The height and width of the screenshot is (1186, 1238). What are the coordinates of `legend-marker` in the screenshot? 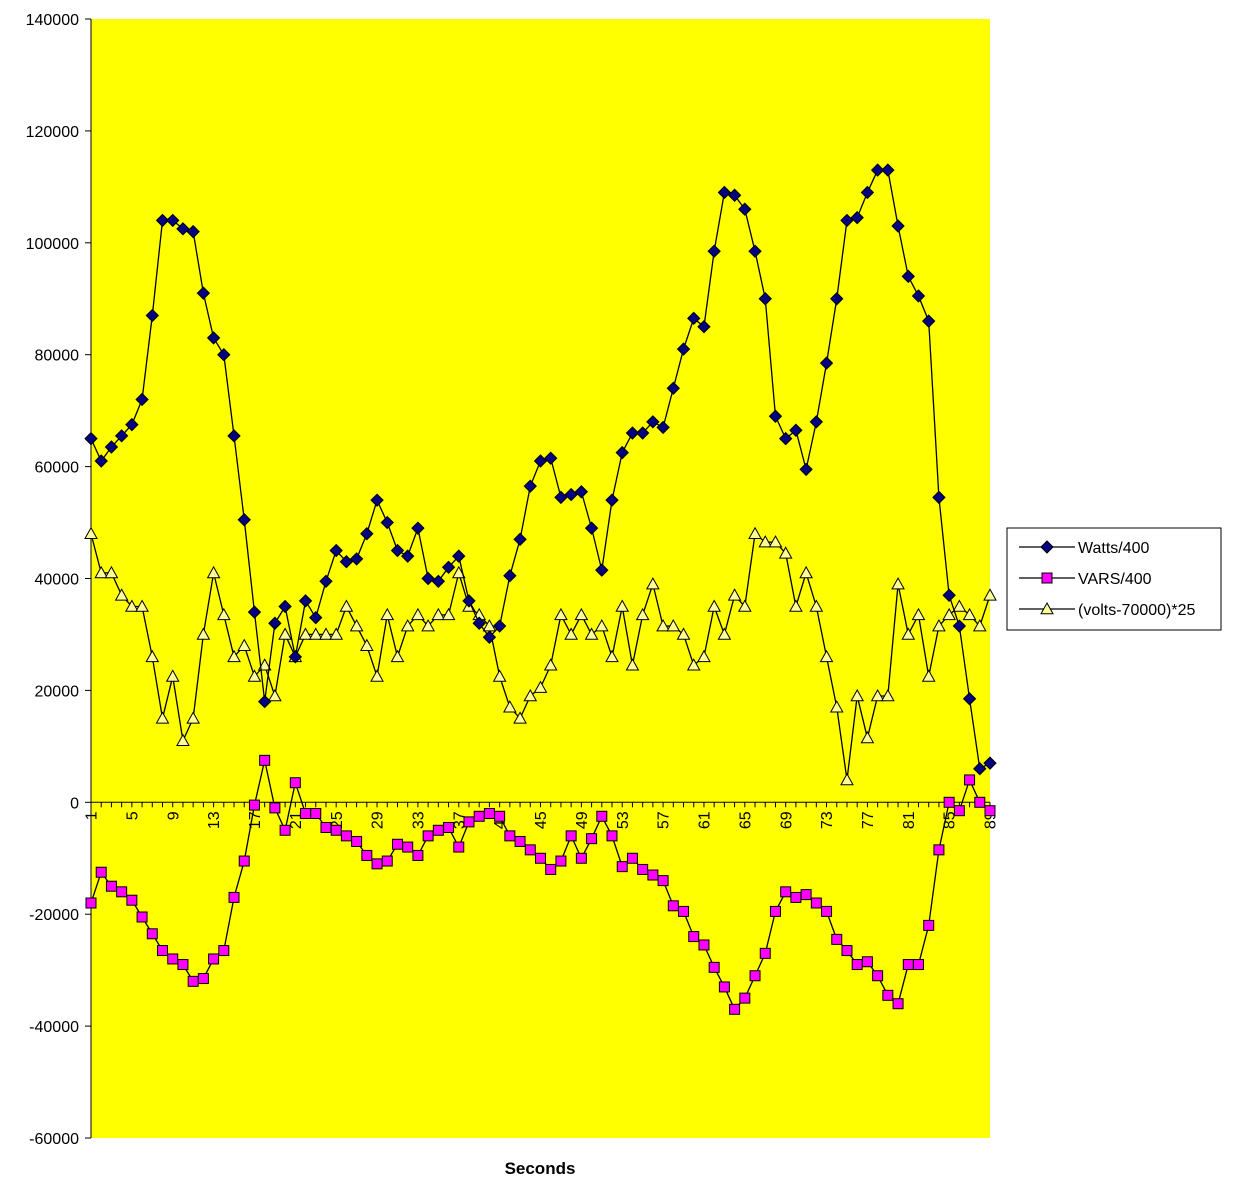 It's located at (1047, 578).